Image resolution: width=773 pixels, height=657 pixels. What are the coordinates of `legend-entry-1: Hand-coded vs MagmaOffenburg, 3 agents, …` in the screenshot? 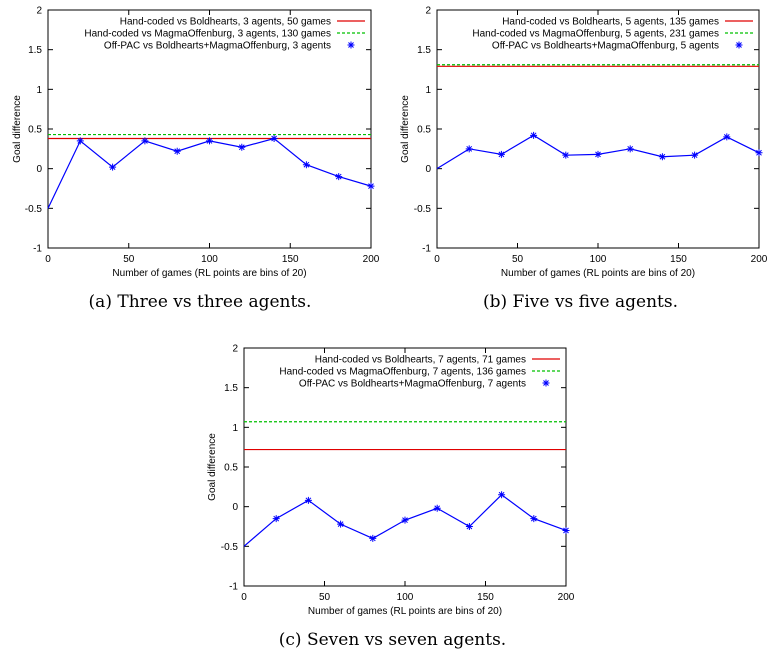 It's located at (207, 34).